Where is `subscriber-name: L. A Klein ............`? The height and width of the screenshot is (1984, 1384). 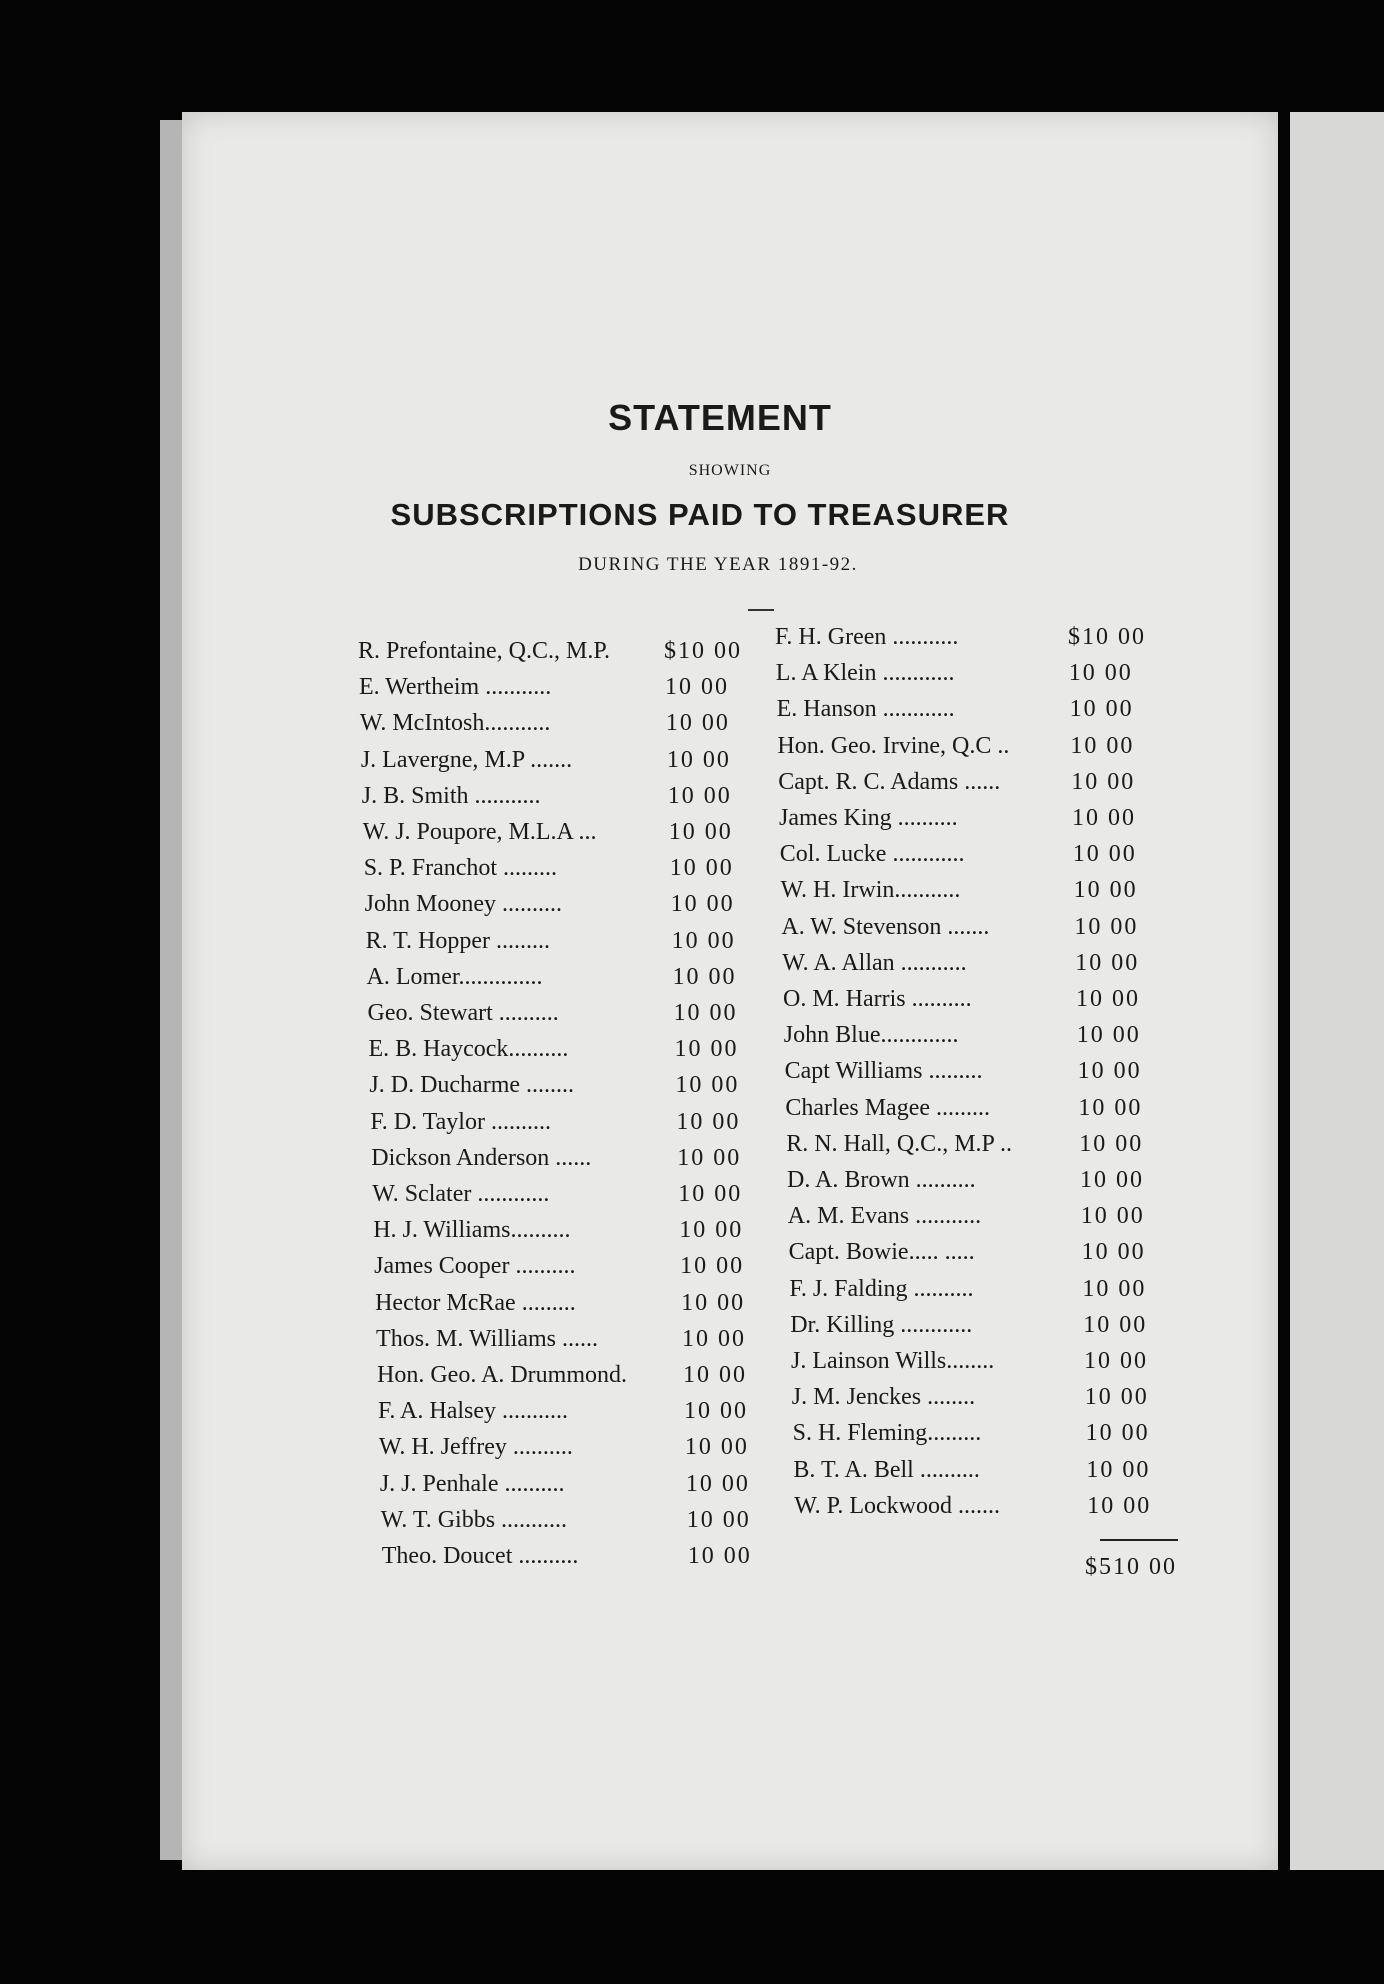 subscriber-name: L. A Klein ............ is located at coordinates (865, 673).